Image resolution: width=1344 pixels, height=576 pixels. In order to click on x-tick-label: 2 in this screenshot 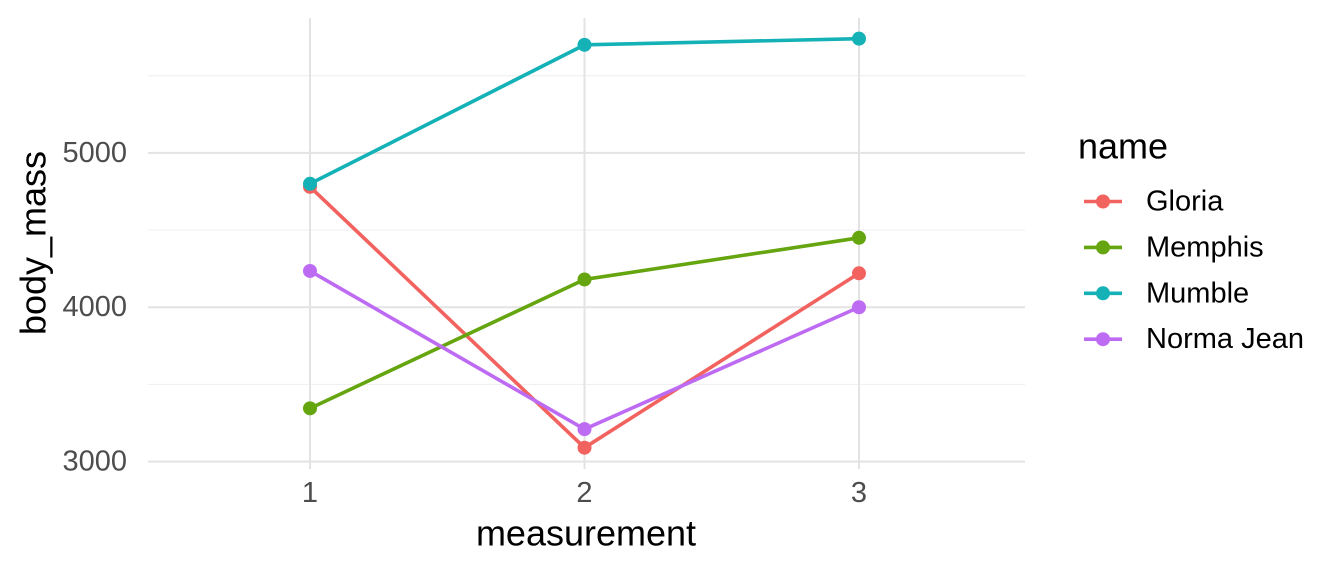, I will do `click(584, 493)`.